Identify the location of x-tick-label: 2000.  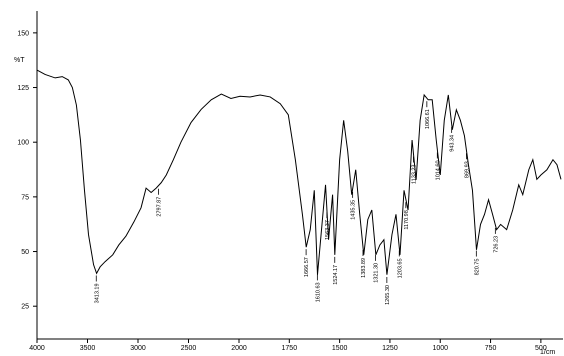
(239, 348).